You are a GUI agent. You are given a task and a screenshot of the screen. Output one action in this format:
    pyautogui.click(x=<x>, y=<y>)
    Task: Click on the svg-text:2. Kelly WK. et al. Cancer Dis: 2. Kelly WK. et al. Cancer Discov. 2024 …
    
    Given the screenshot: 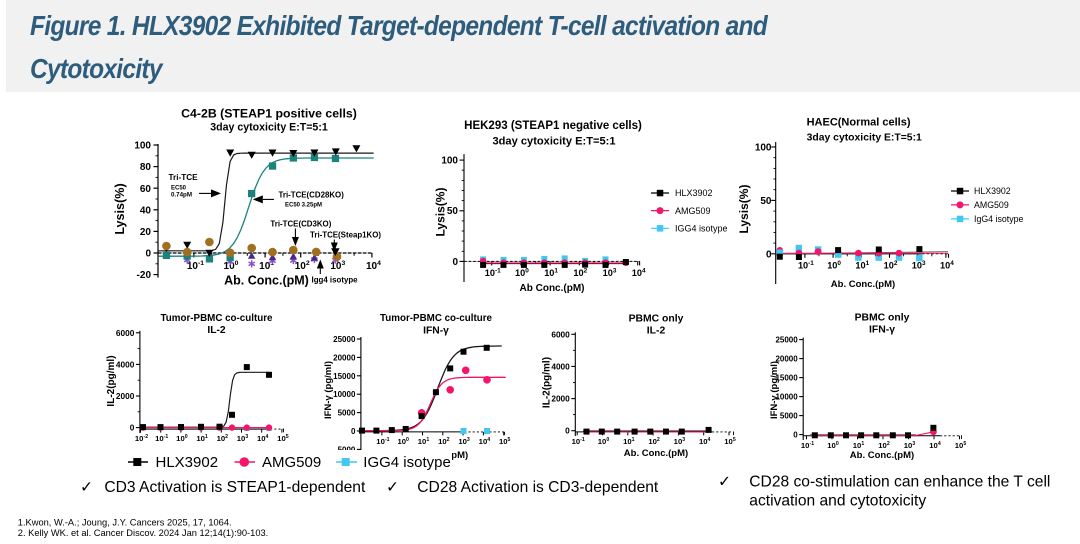 What is the action you would take?
    pyautogui.click(x=143, y=533)
    